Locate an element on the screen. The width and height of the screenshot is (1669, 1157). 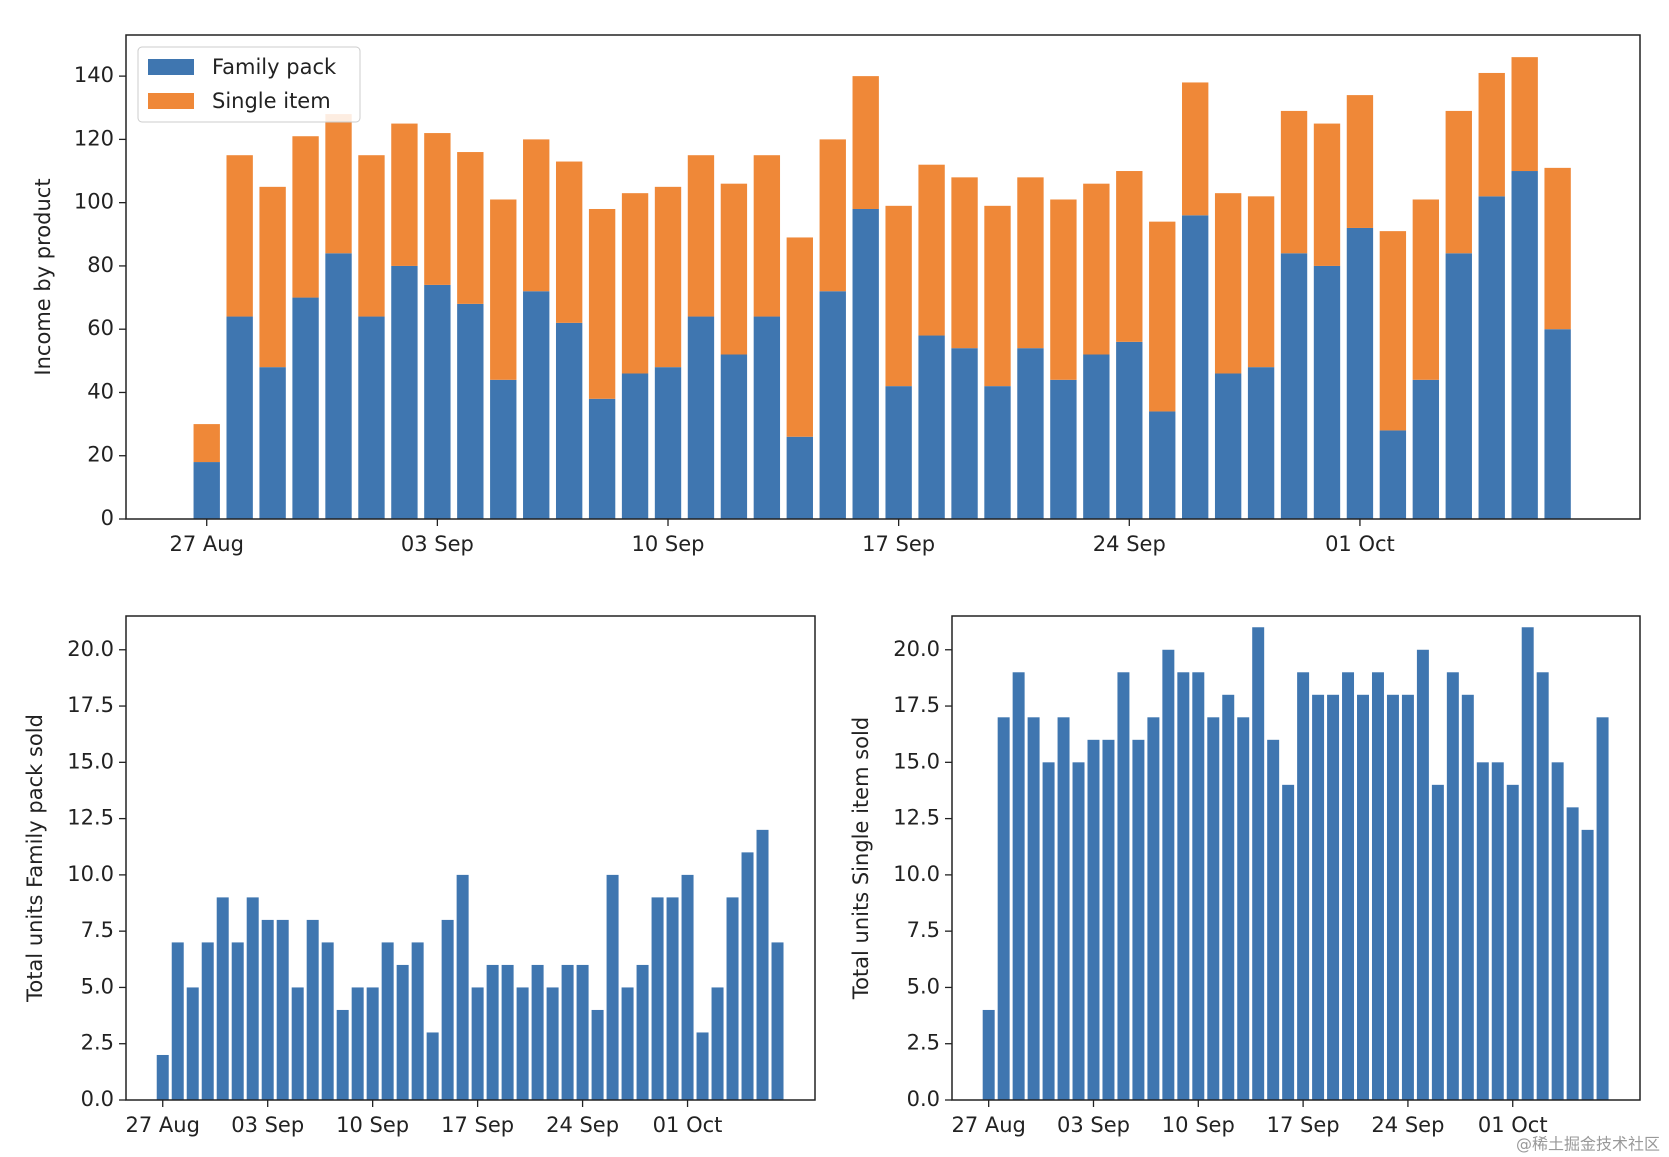
y-tick-label: 60 is located at coordinates (100, 328).